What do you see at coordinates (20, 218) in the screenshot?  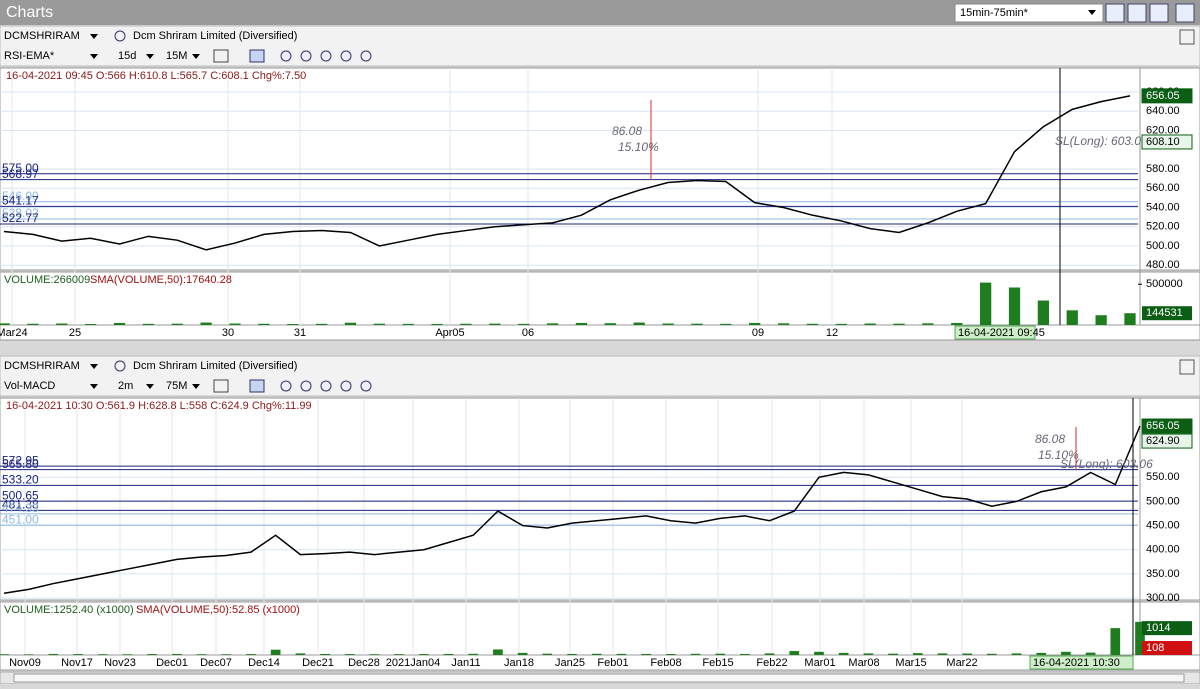 I see `level-label: 522.77` at bounding box center [20, 218].